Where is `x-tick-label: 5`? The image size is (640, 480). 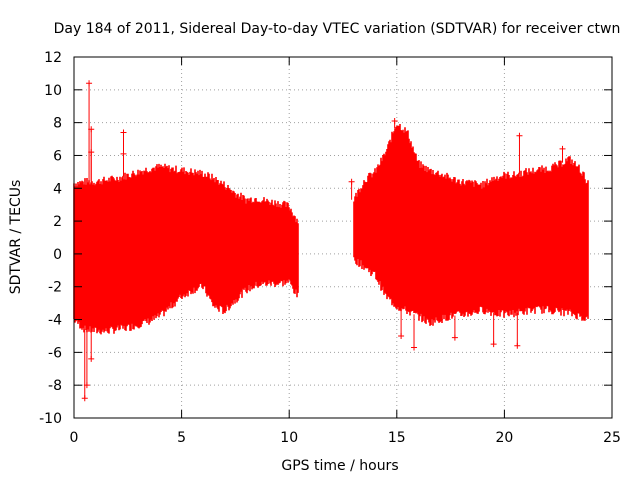 x-tick-label: 5 is located at coordinates (181, 438).